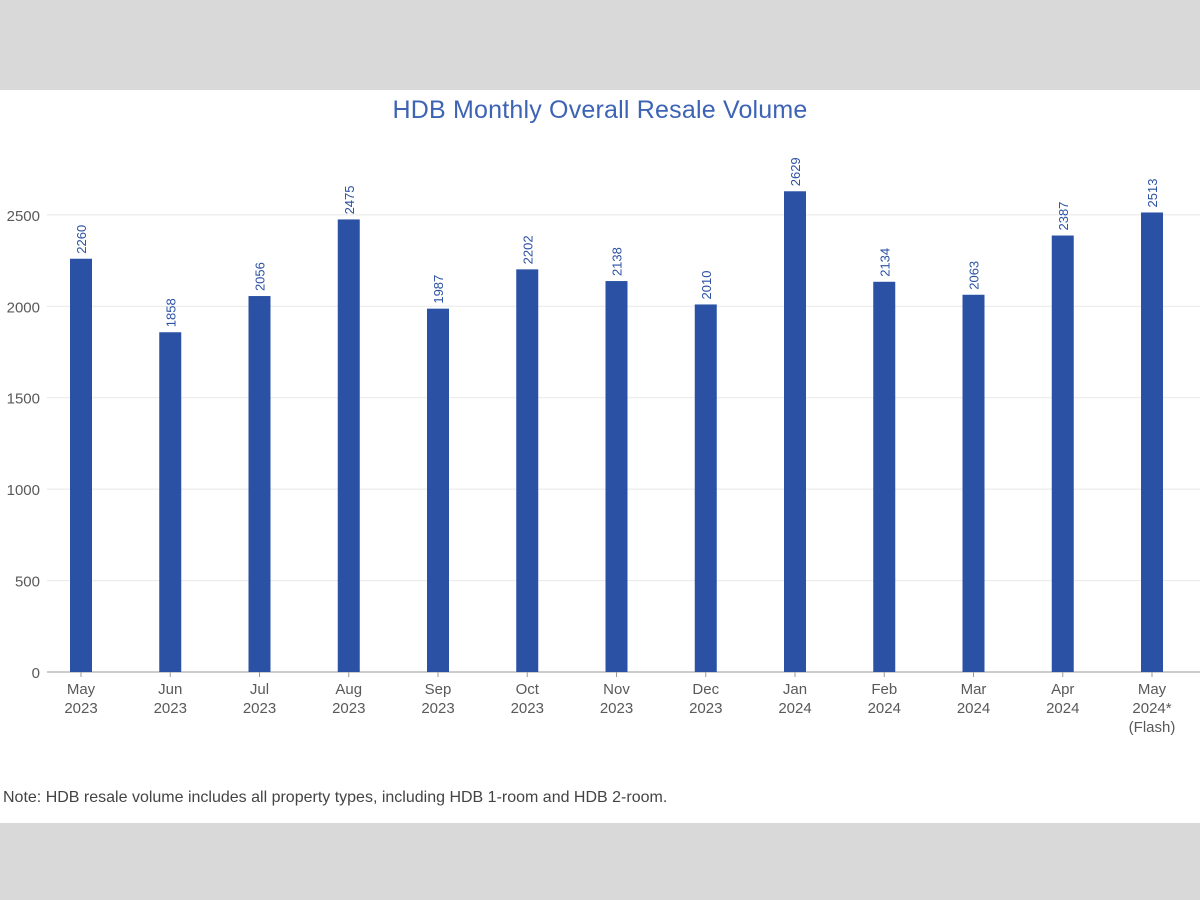 The width and height of the screenshot is (1200, 900). I want to click on x-tick-label: Oct, so click(528, 689).